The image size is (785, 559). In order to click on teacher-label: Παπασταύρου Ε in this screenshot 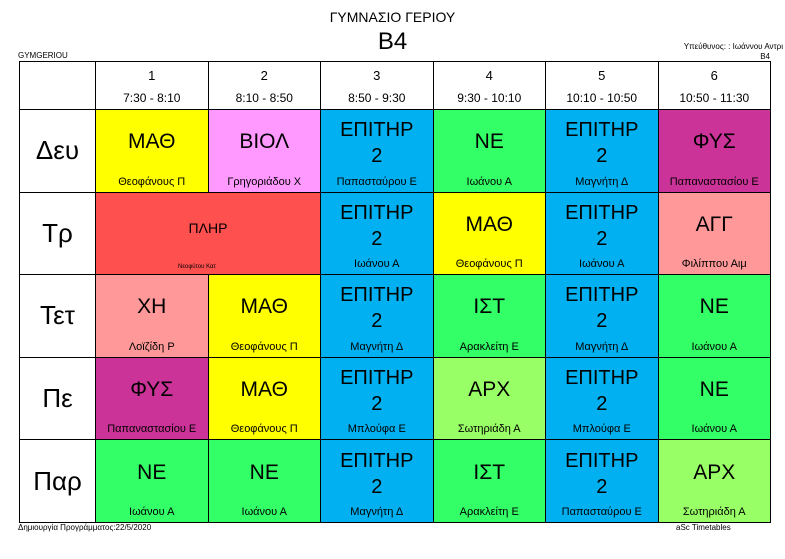, I will do `click(601, 511)`.